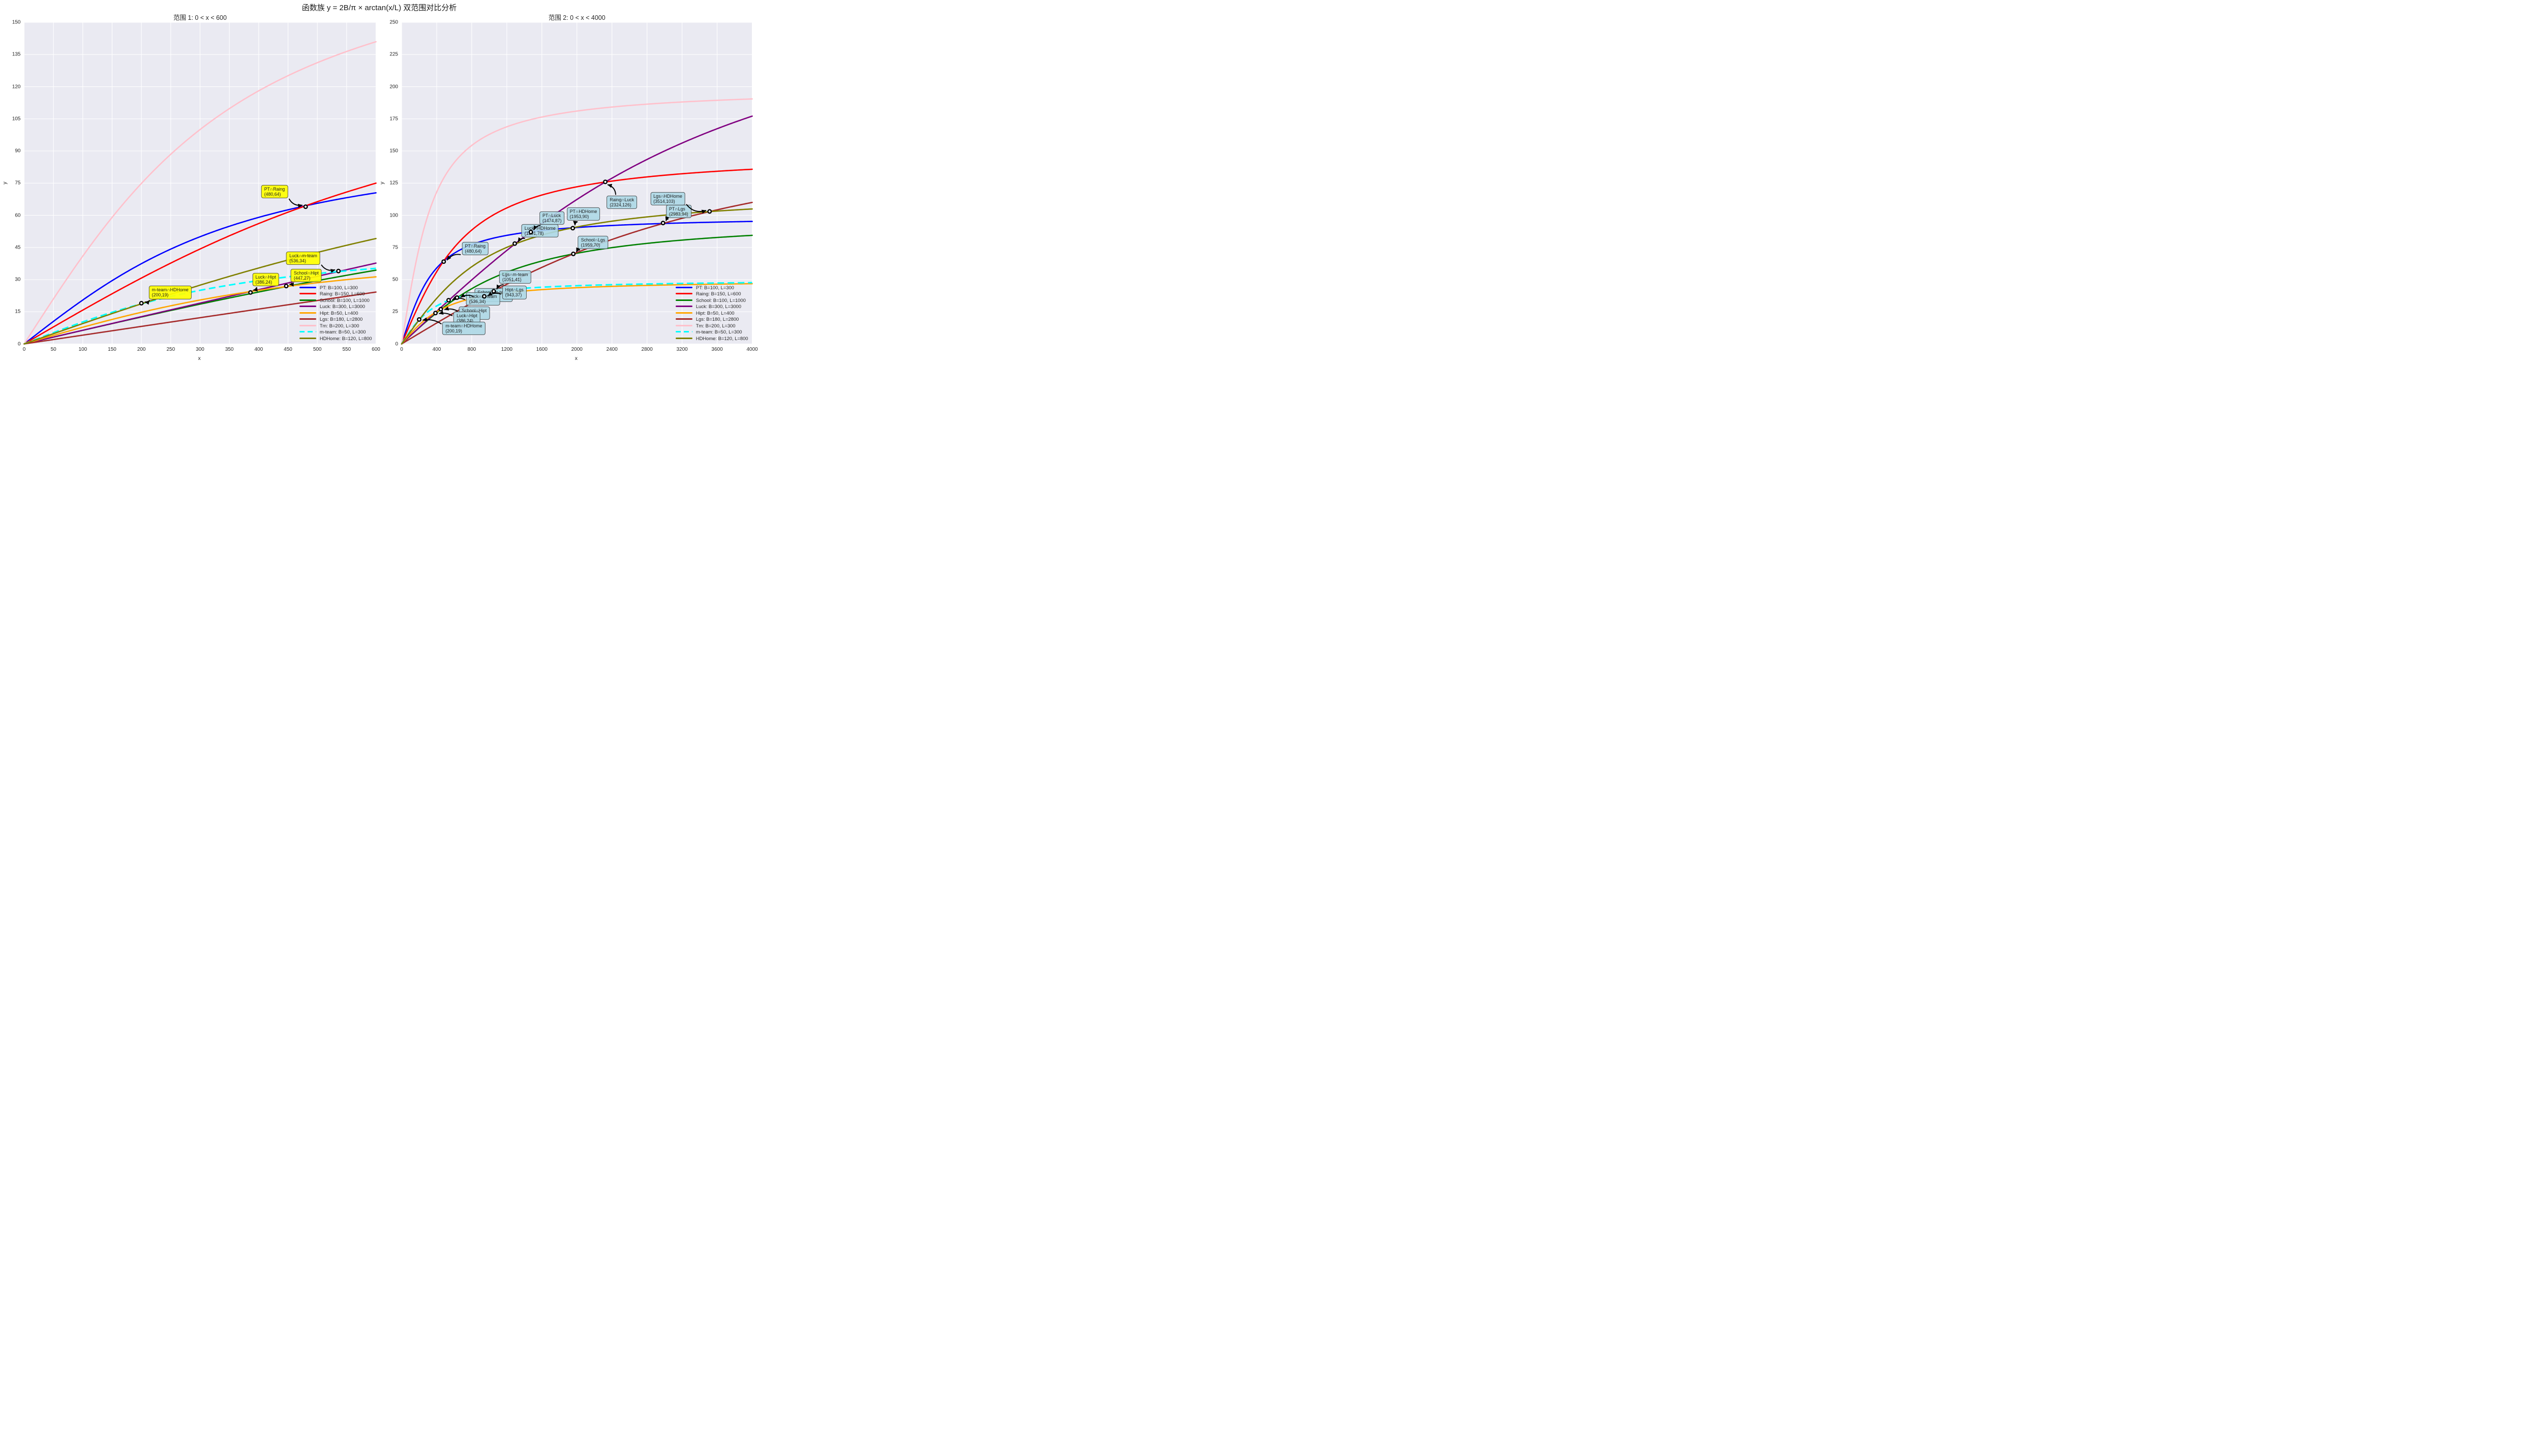 The image size is (2542, 1456). Describe the element at coordinates (346, 349) in the screenshot. I see `x-tick-label: 550` at that location.